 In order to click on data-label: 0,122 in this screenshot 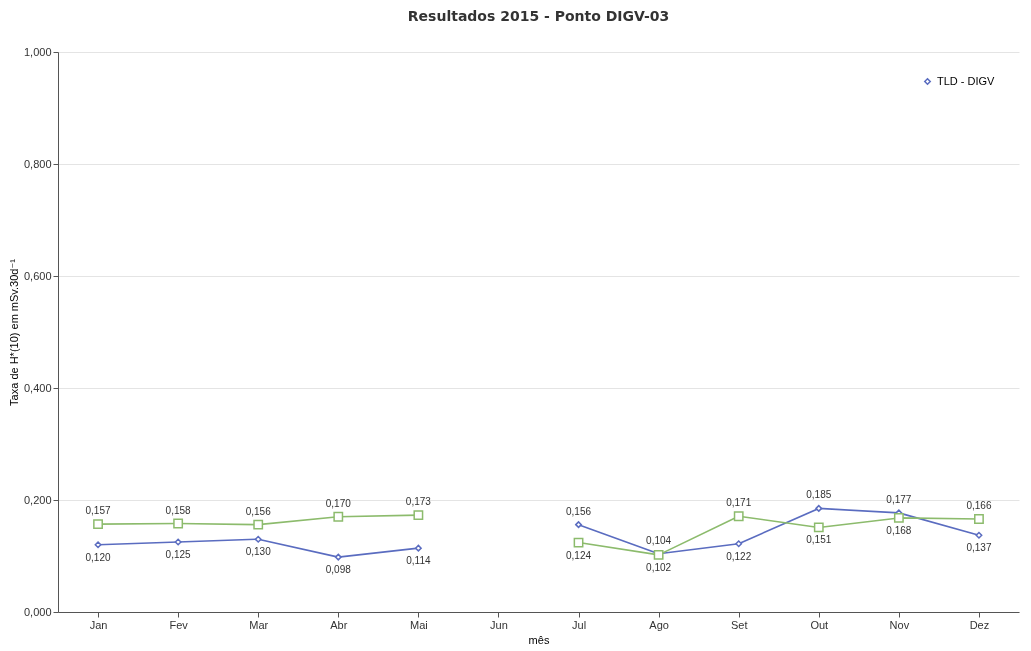, I will do `click(739, 556)`.